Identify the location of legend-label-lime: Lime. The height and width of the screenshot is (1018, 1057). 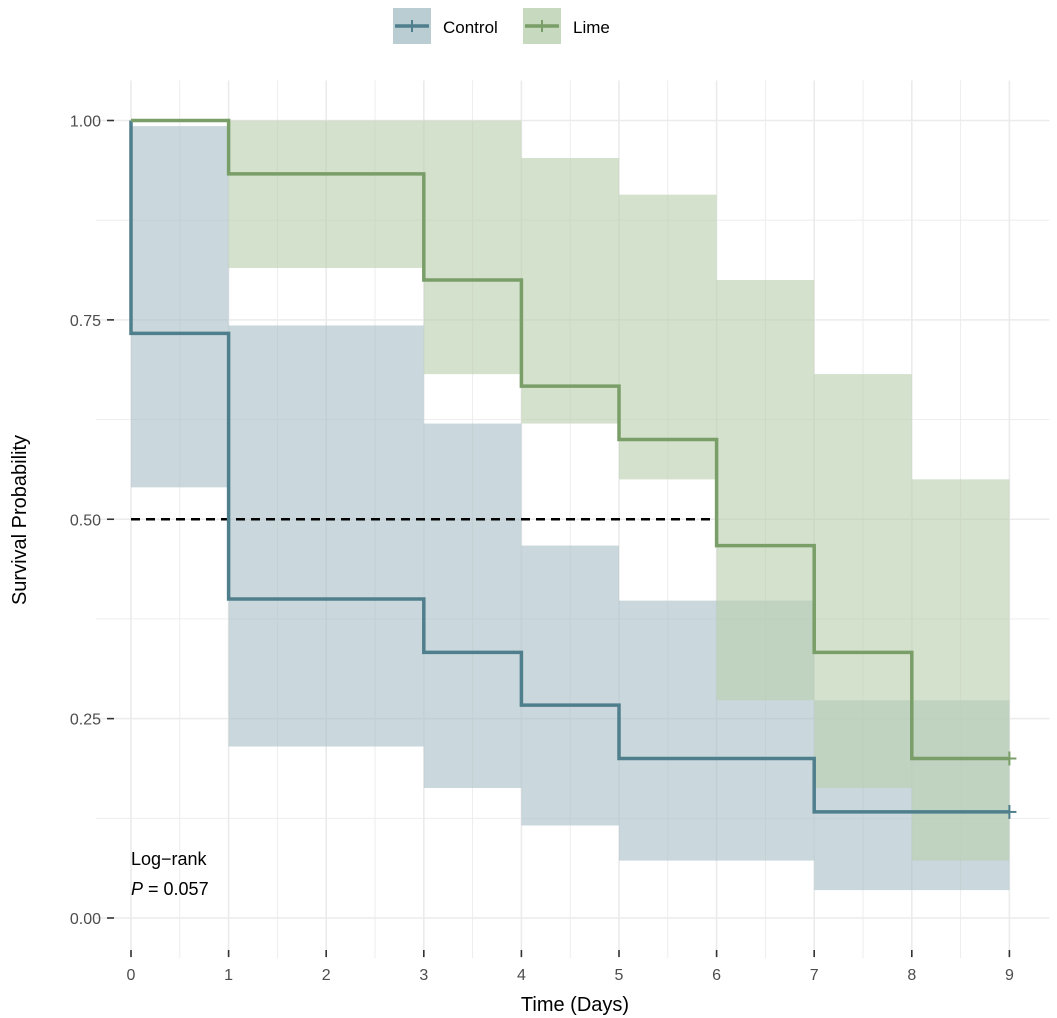
(591, 27).